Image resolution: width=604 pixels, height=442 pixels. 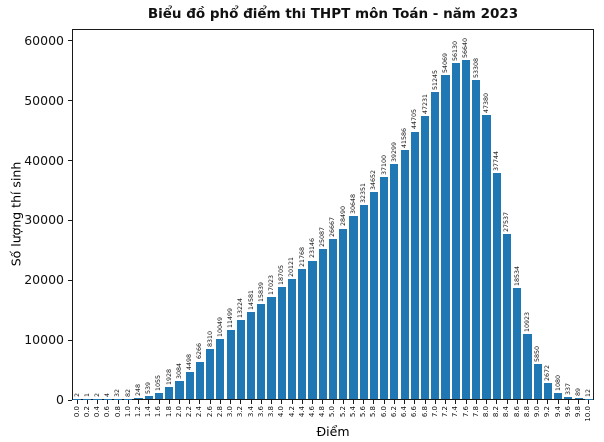 What do you see at coordinates (44, 280) in the screenshot?
I see `y-tick-label: 20000` at bounding box center [44, 280].